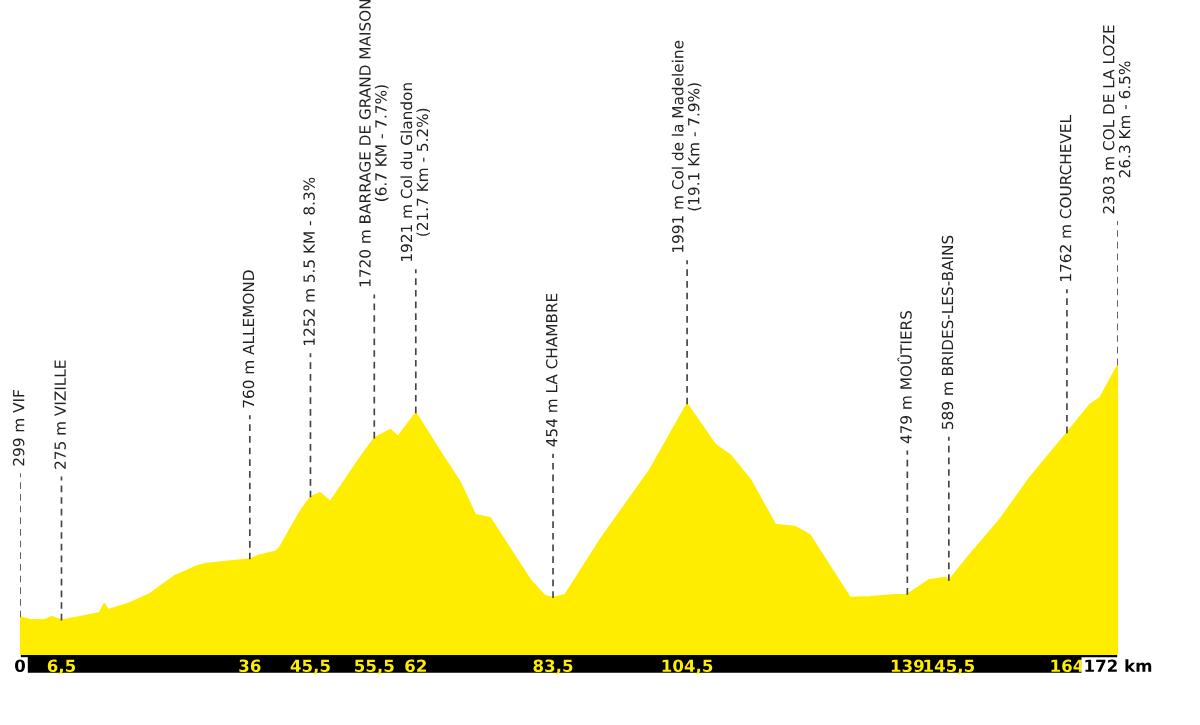 The width and height of the screenshot is (1200, 725). I want to click on x-tick-label: 0, so click(20, 666).